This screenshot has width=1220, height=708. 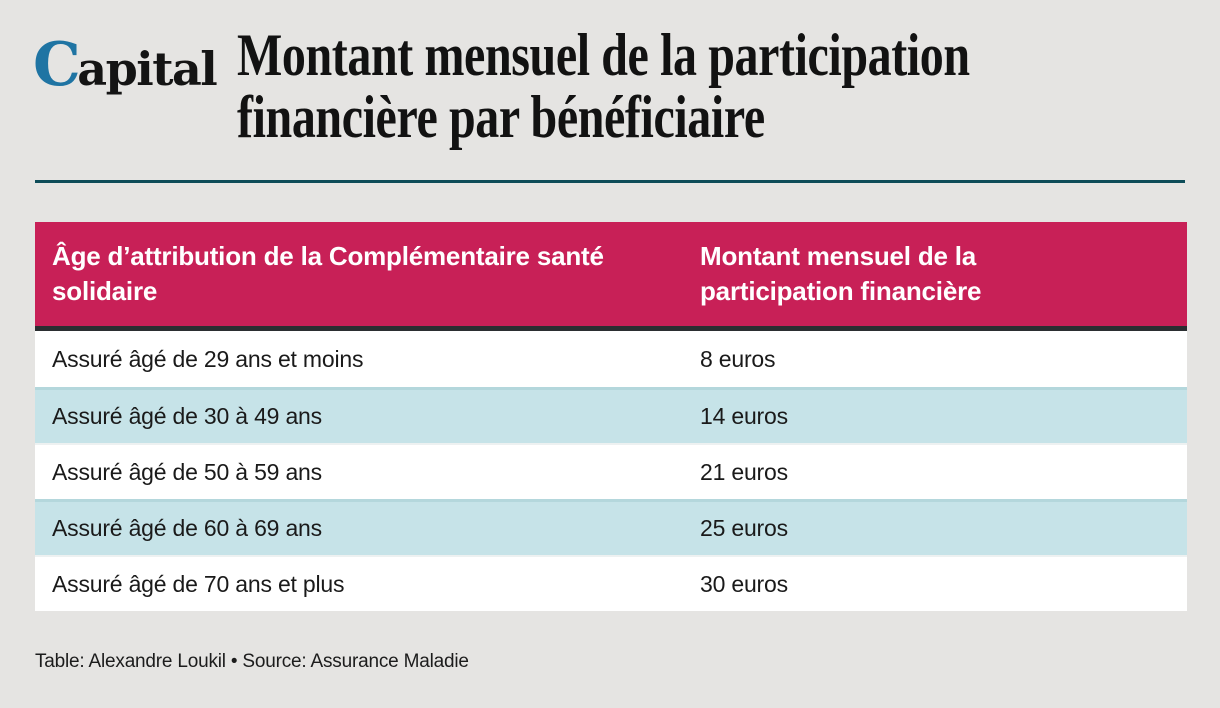 I want to click on table-row: Assuré âgé de 60 à 69 ans 25 euros, so click(x=611, y=527).